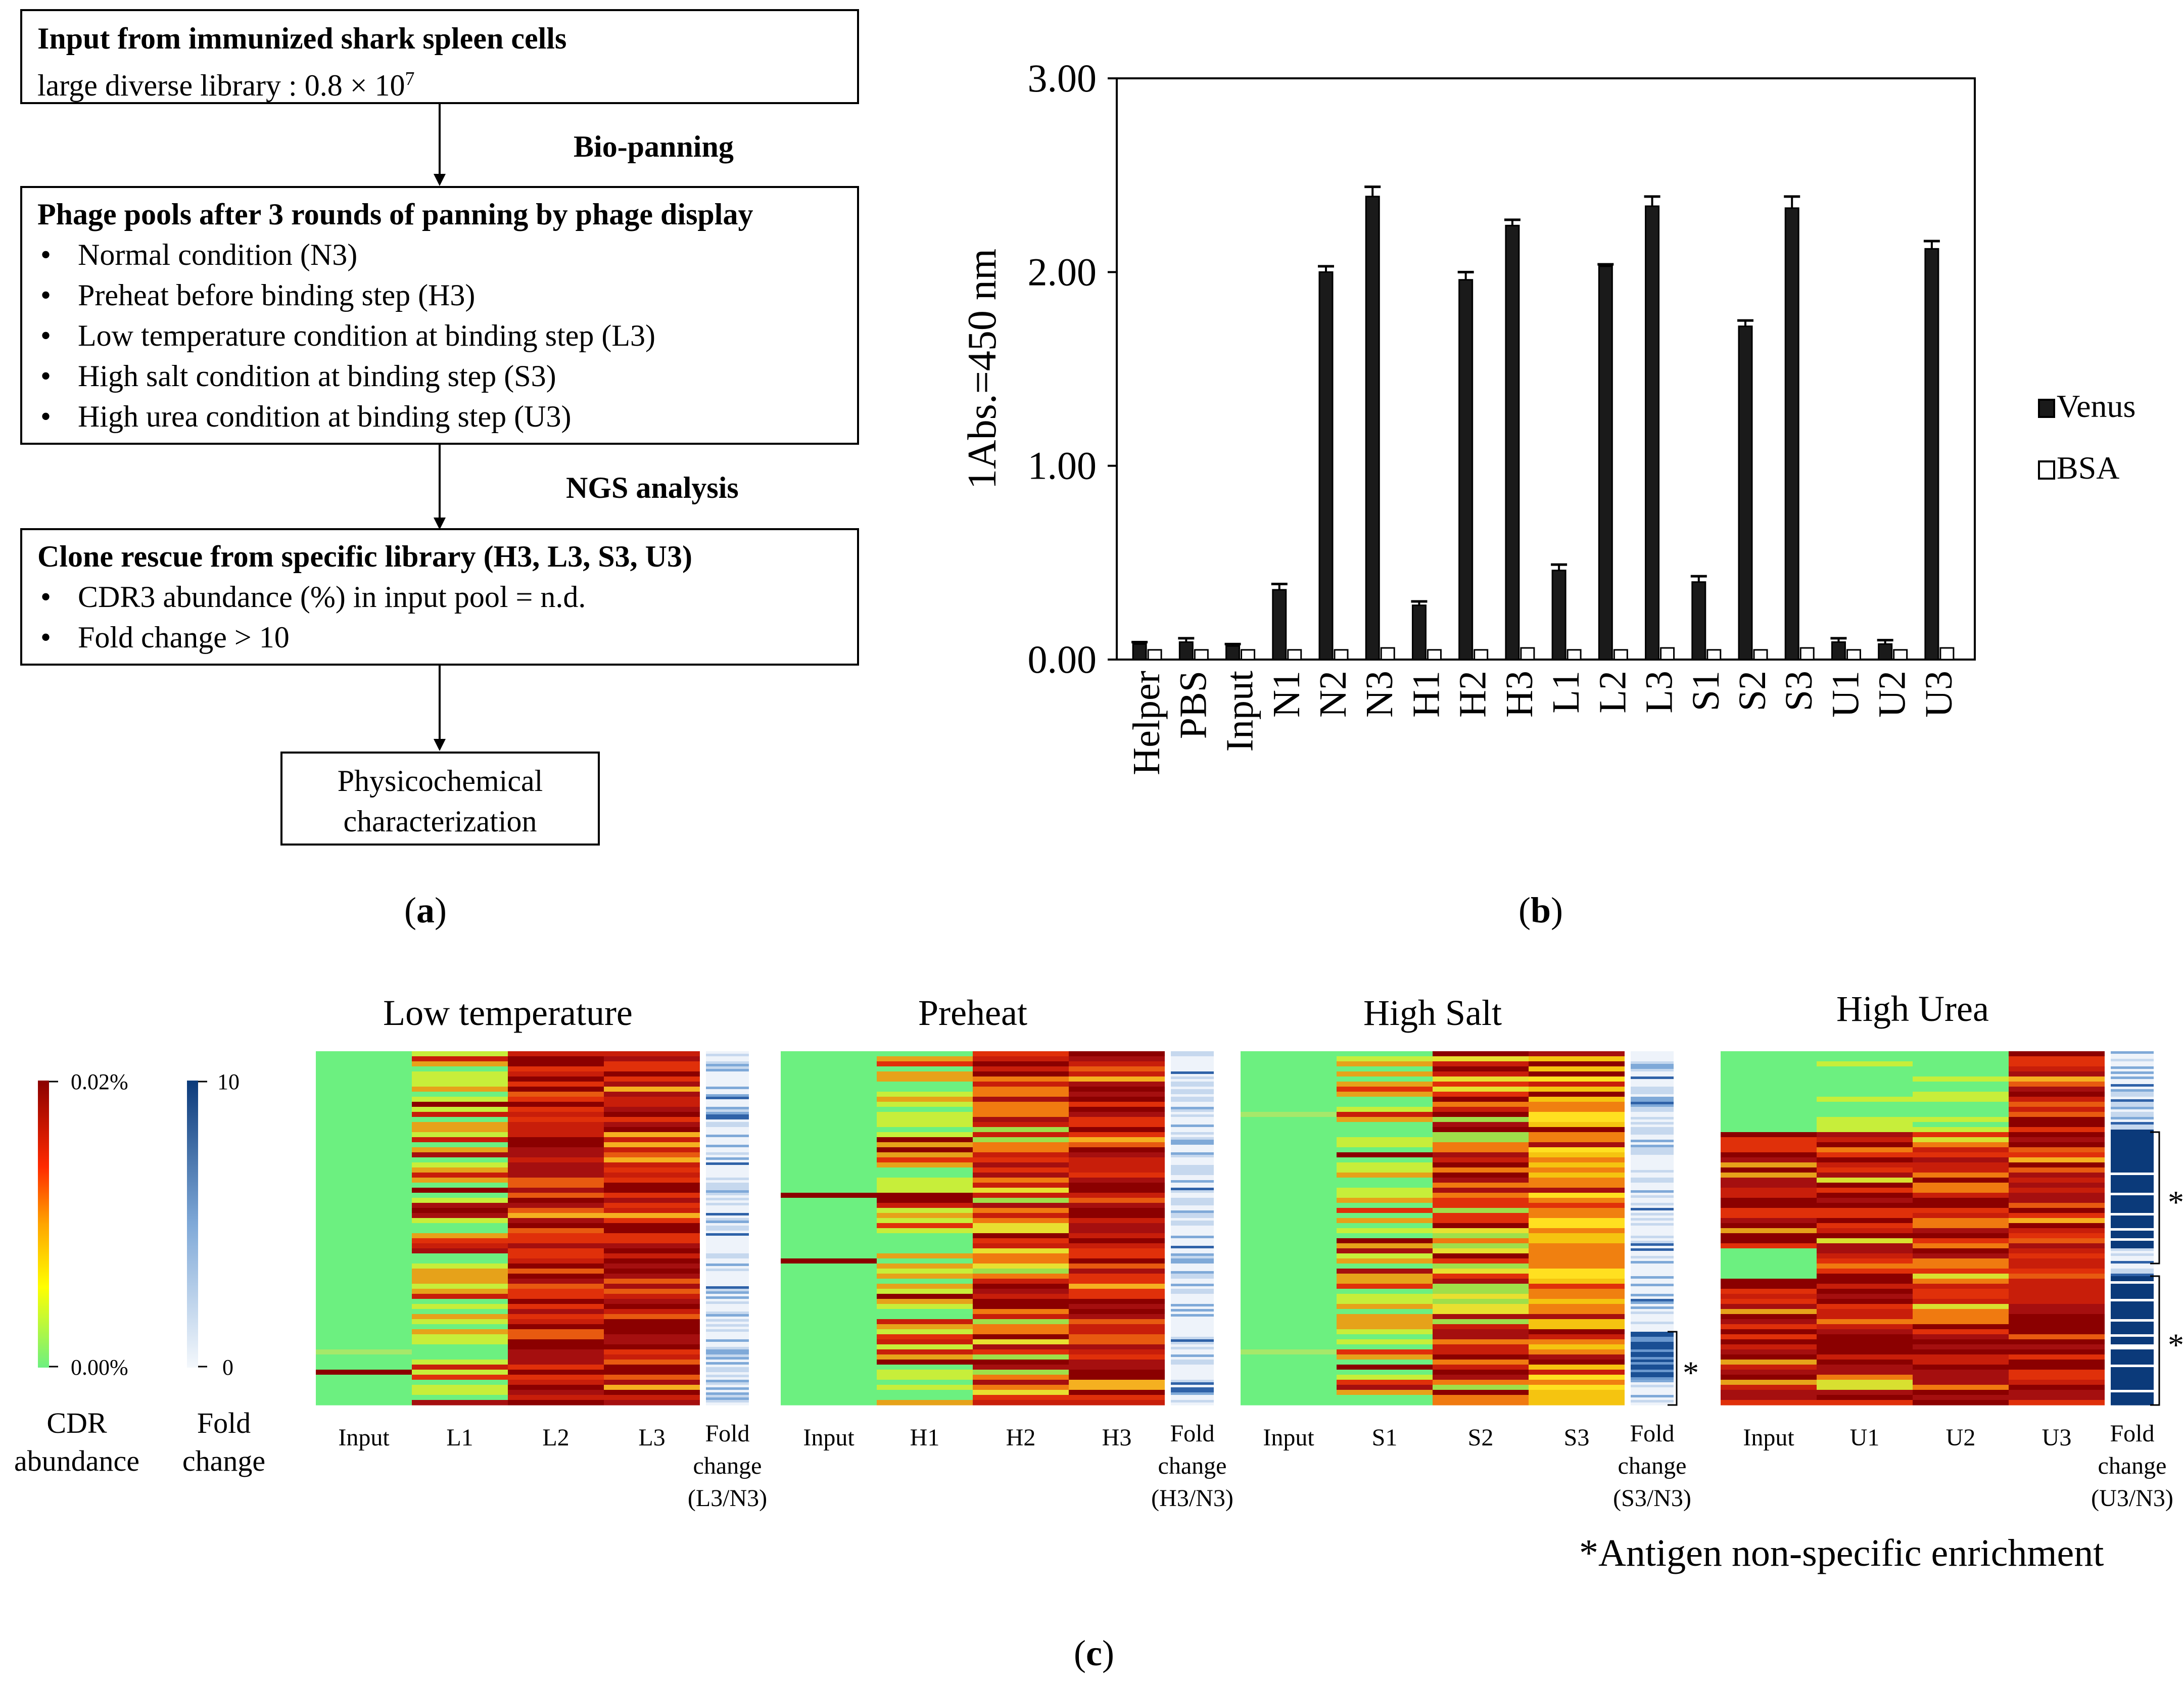 The height and width of the screenshot is (1685, 2184). I want to click on x-tick-label: S1, so click(1706, 691).